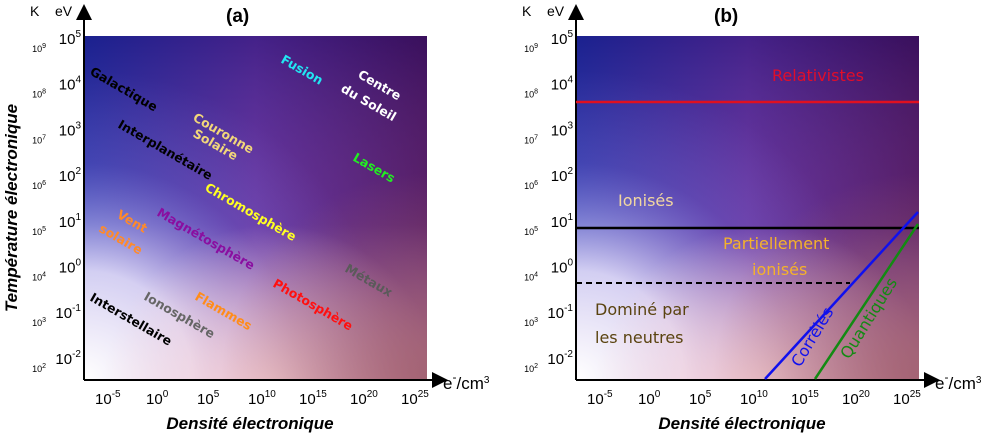  What do you see at coordinates (639, 337) in the screenshot?
I see `label-domine-2: les neutres` at bounding box center [639, 337].